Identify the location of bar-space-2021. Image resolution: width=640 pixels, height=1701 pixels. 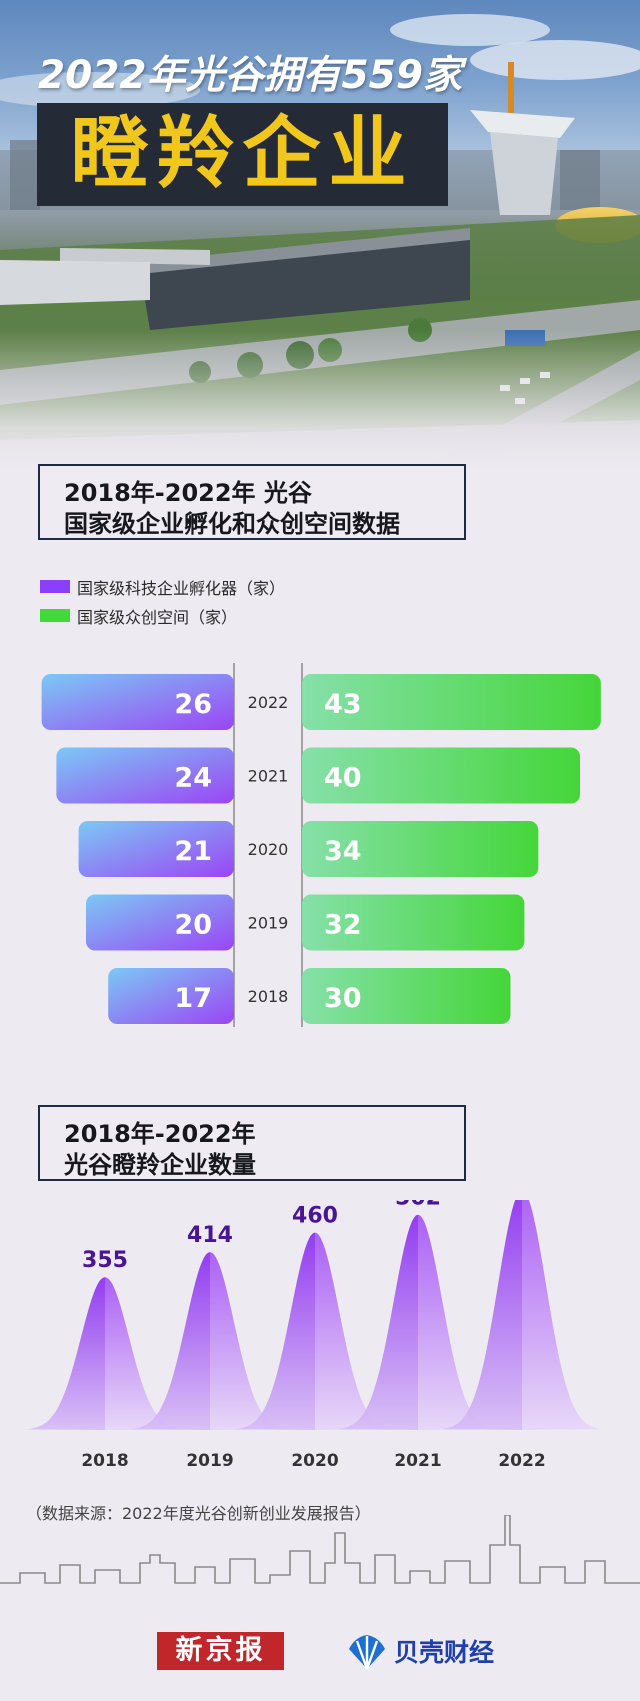
(441, 775).